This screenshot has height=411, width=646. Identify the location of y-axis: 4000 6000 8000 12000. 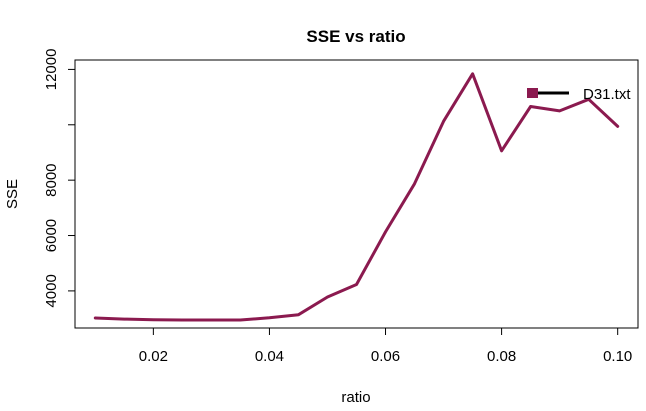
(59, 178).